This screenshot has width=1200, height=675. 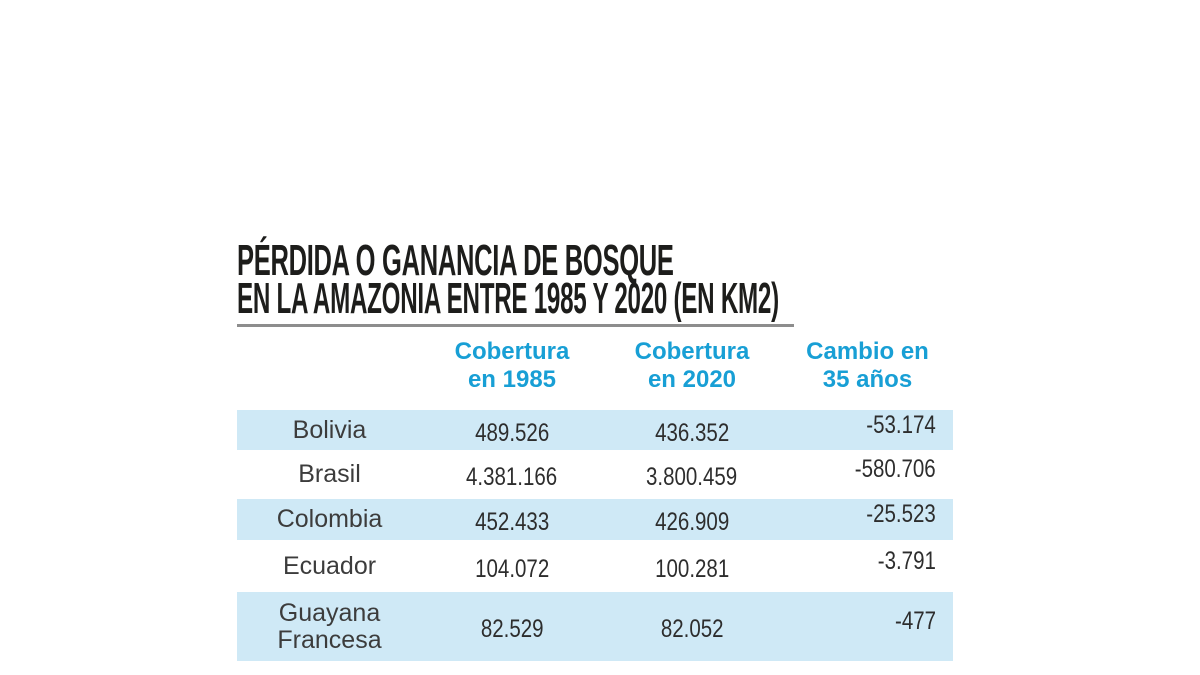 What do you see at coordinates (867, 566) in the screenshot?
I see `cambio-cell: -3.791` at bounding box center [867, 566].